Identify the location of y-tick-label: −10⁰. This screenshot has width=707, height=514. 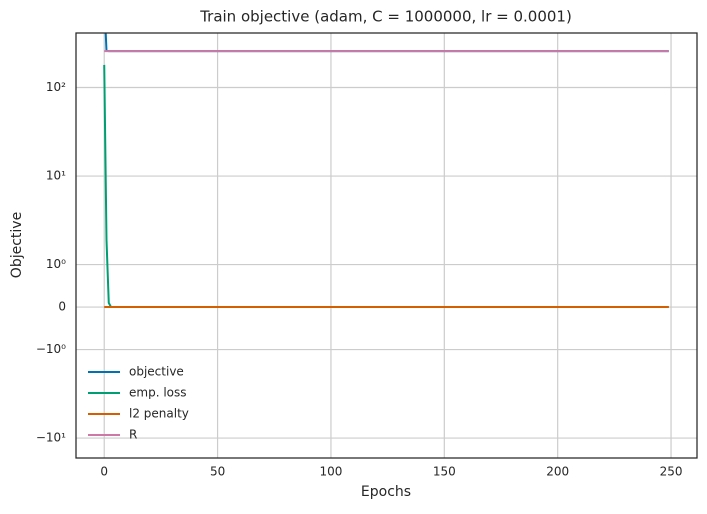
(51, 349).